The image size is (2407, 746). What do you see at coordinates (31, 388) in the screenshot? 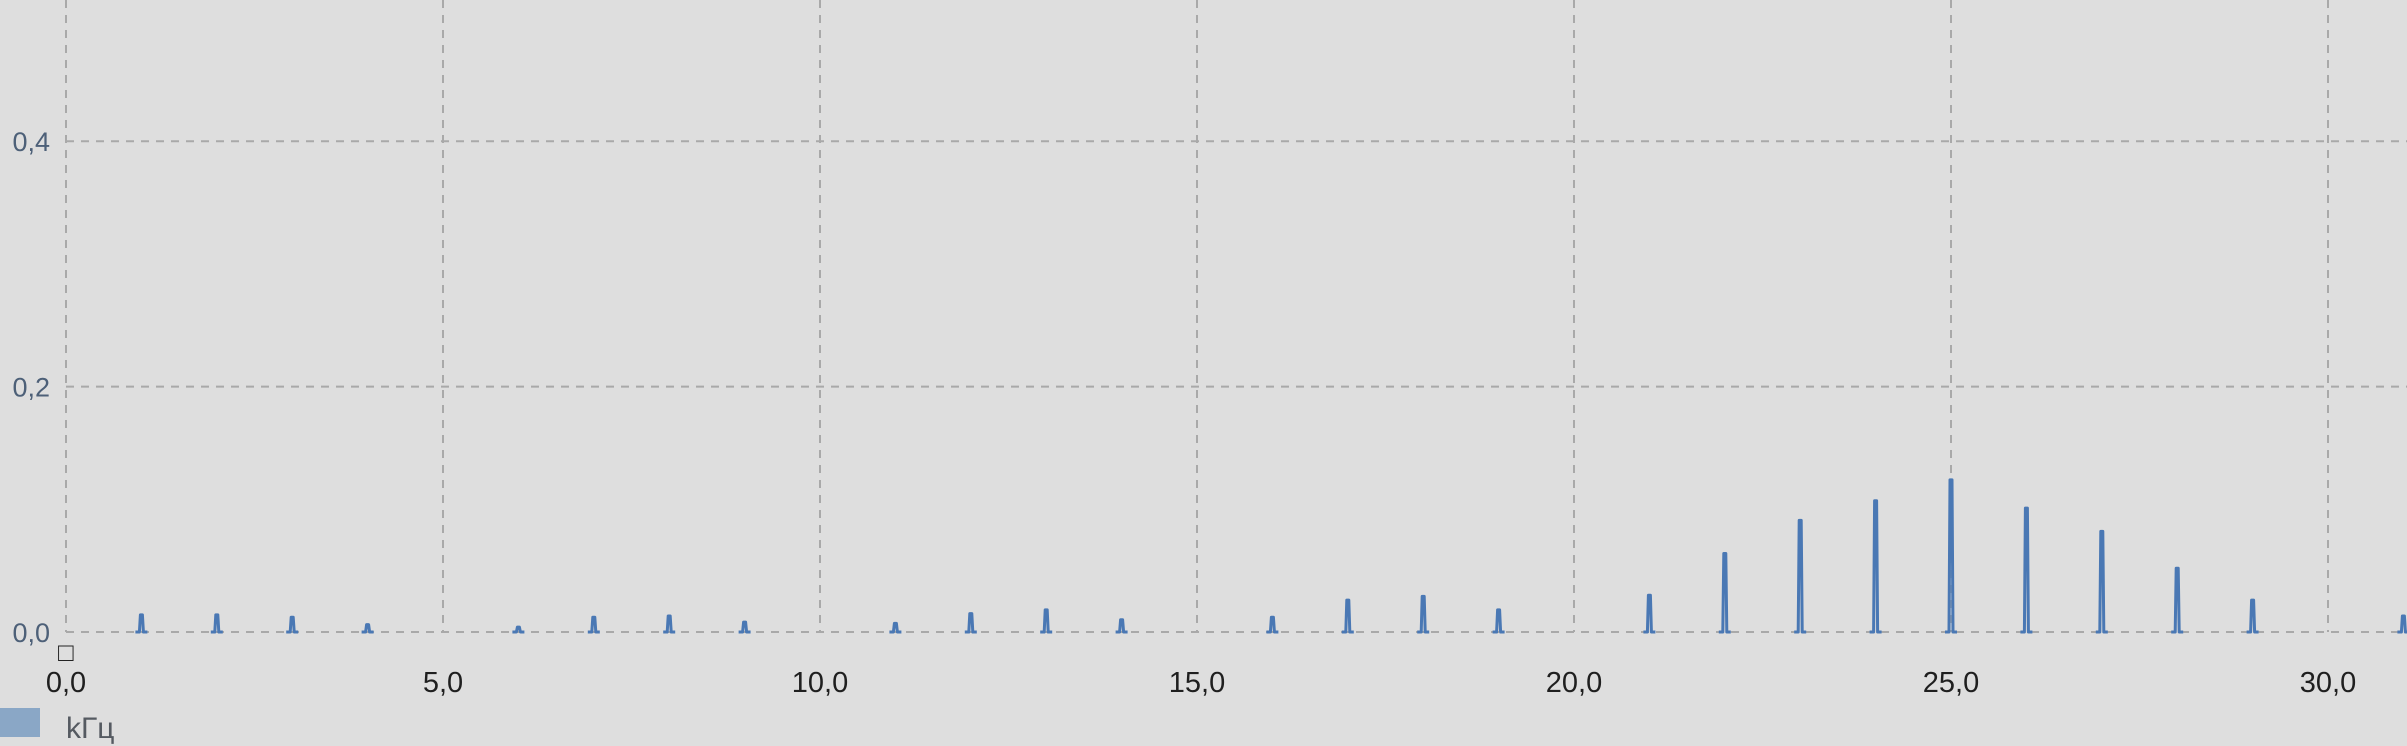
I see `y-tick-label: 0,2` at bounding box center [31, 388].